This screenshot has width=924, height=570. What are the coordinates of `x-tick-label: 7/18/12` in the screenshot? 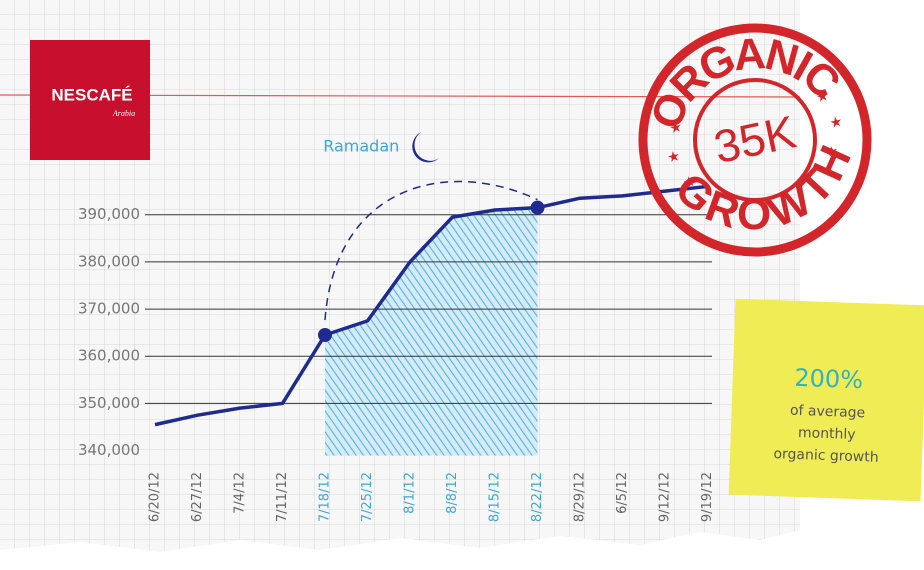 It's located at (325, 497).